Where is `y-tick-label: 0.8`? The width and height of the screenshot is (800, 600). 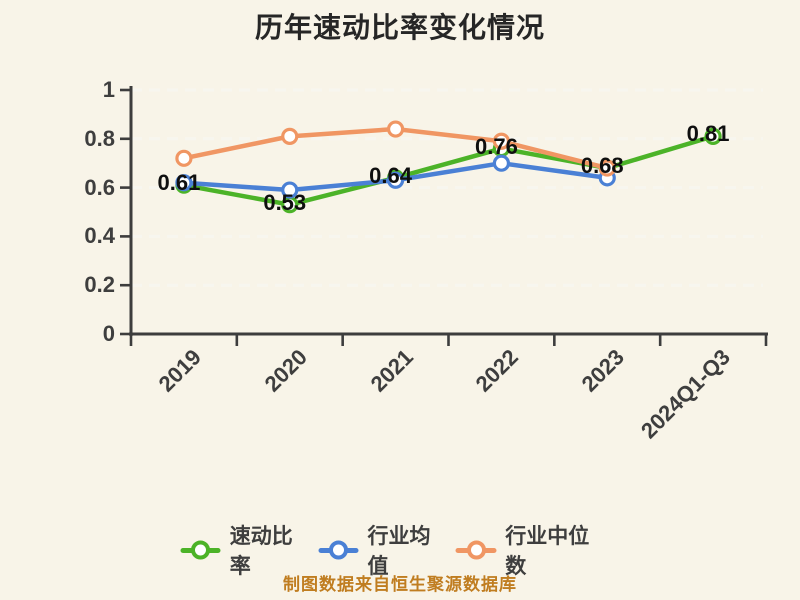 y-tick-label: 0.8 is located at coordinates (99, 138).